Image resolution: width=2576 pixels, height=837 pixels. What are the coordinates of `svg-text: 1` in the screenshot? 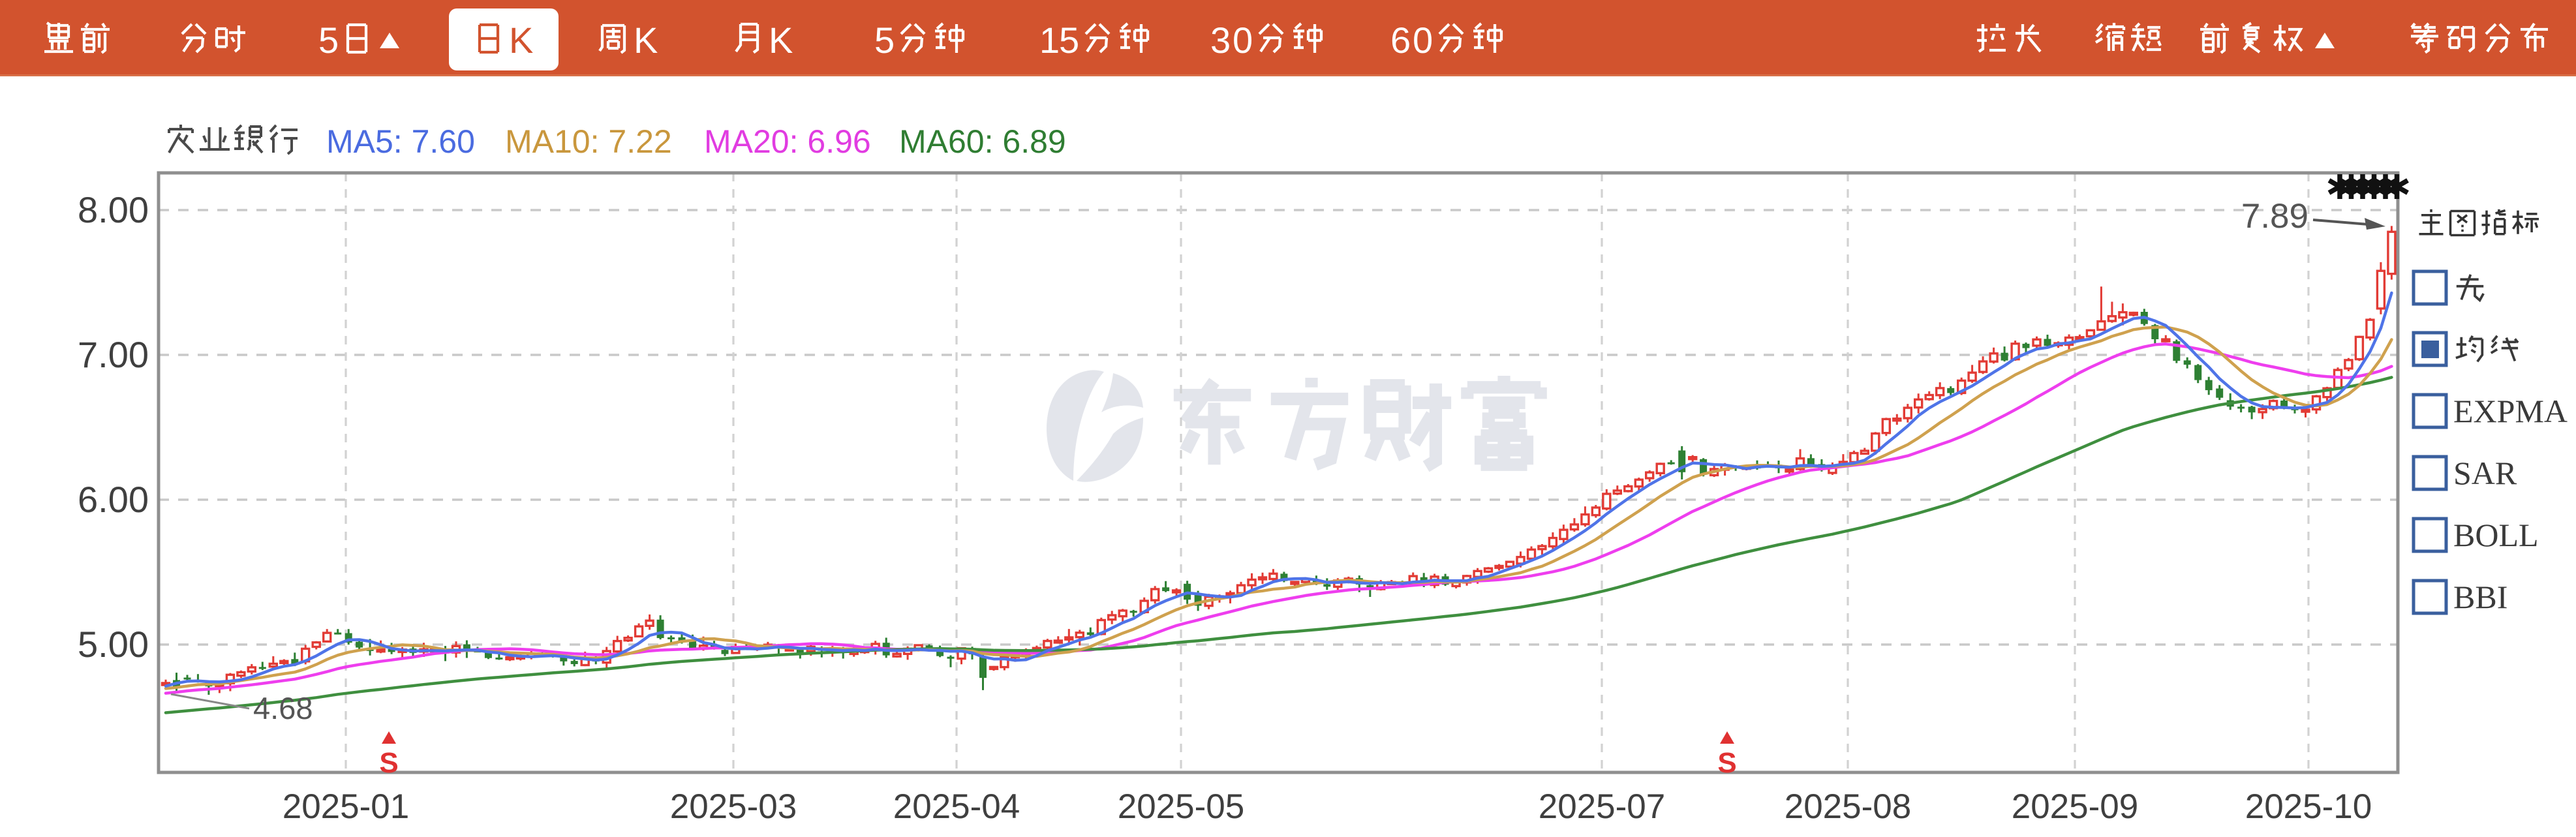 It's located at (1049, 40).